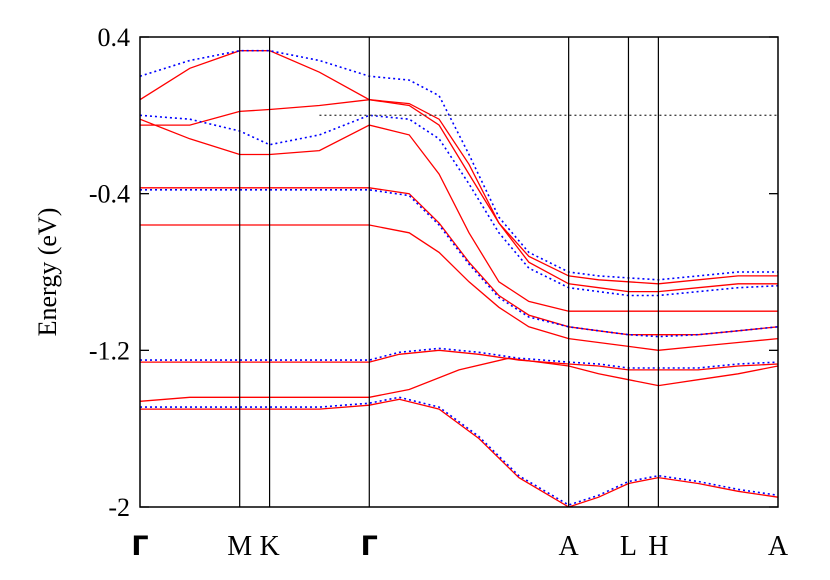 This screenshot has height=580, width=830. Describe the element at coordinates (119, 507) in the screenshot. I see `ytick-label-3: -2` at that location.